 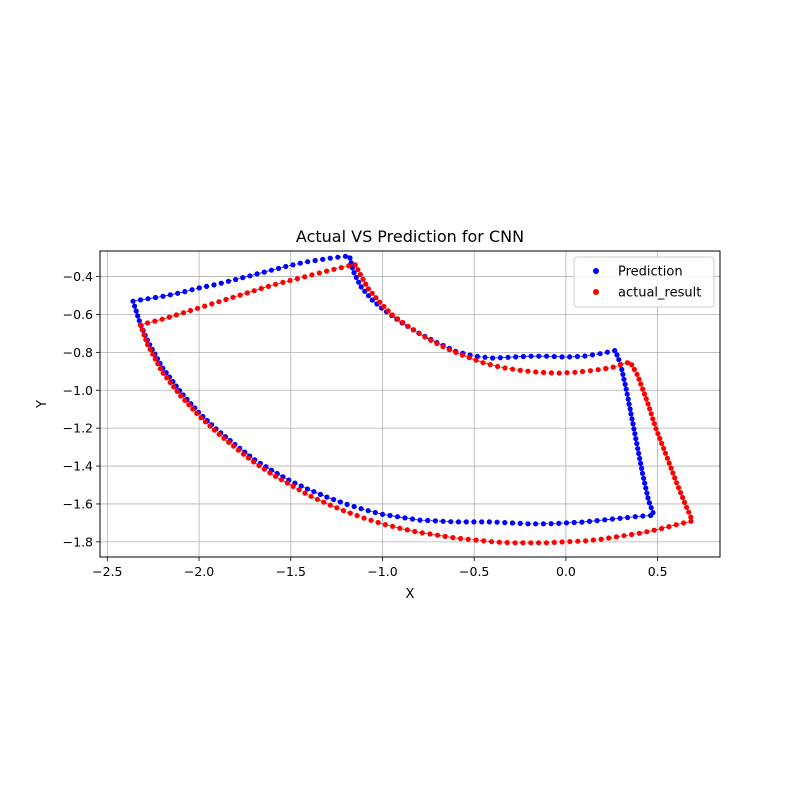 I want to click on y-tick-label: −0.6, so click(x=78, y=314).